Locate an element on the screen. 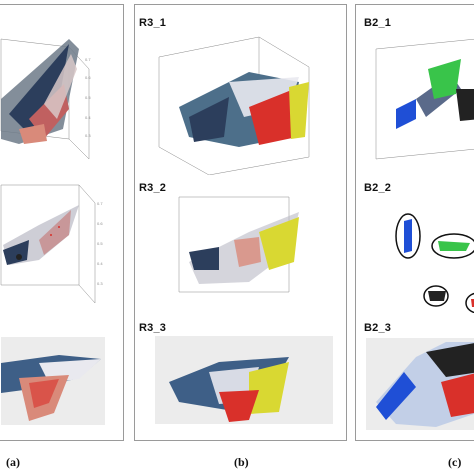 The width and height of the screenshot is (474, 474). subfigure-label-r3-2: R3_2 is located at coordinates (153, 188).